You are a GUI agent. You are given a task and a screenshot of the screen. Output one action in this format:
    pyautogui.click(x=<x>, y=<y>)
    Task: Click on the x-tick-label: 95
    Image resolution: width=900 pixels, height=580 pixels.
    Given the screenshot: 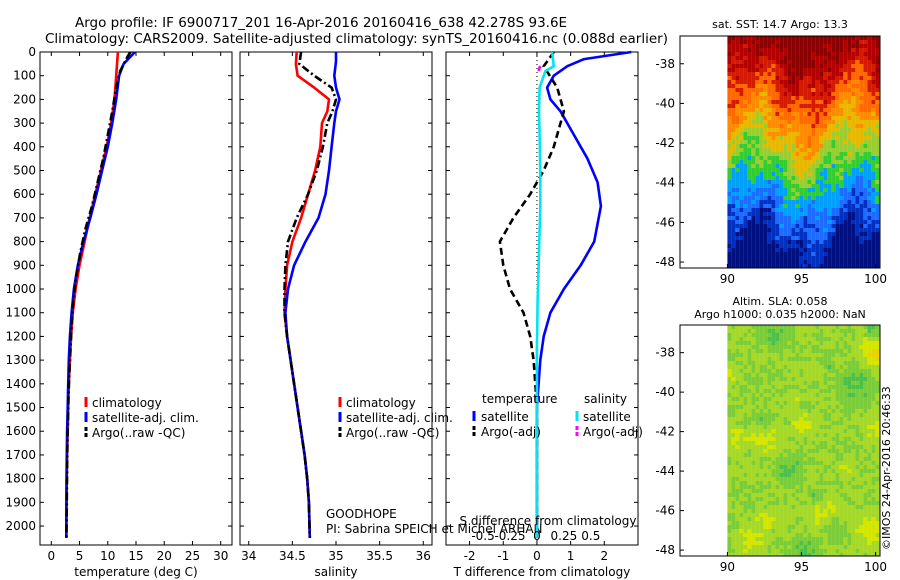 What is the action you would take?
    pyautogui.click(x=801, y=567)
    